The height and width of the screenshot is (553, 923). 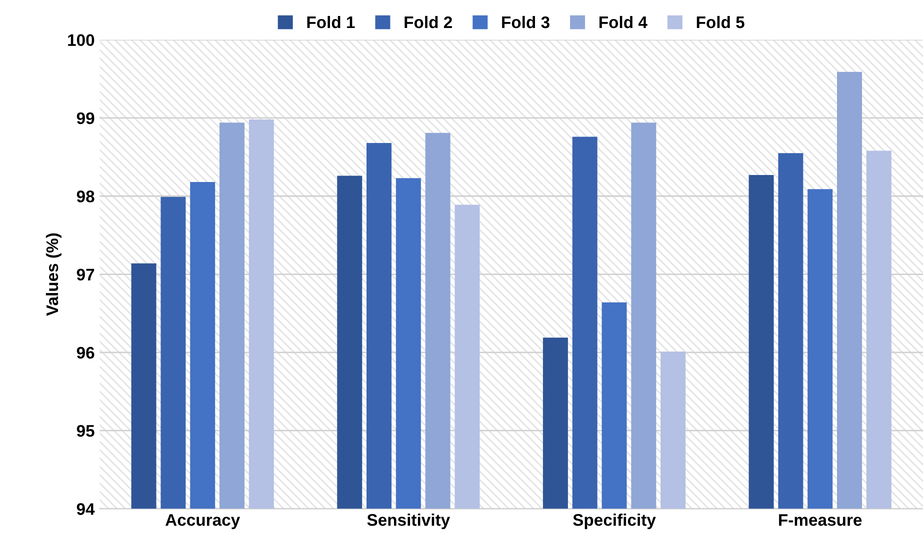 I want to click on y-tick-label: 94, so click(x=85, y=509).